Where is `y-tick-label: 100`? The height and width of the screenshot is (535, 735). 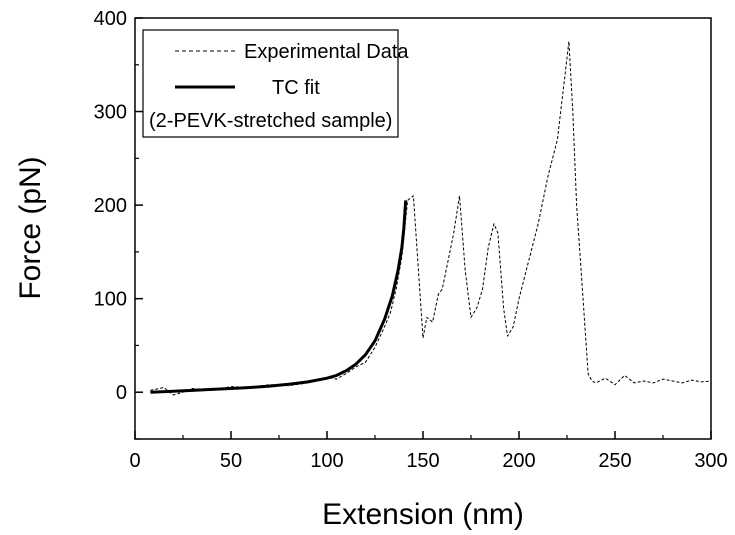
y-tick-label: 100 is located at coordinates (110, 300).